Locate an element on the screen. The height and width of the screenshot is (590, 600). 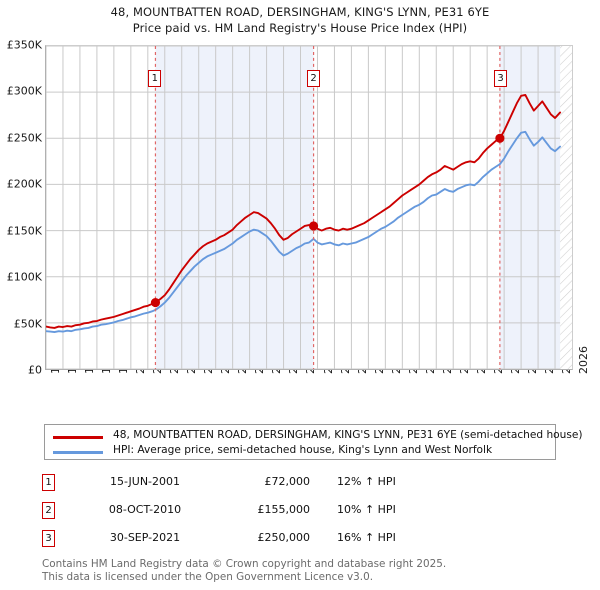
legend-swatch-hpi is located at coordinates (78, 452).